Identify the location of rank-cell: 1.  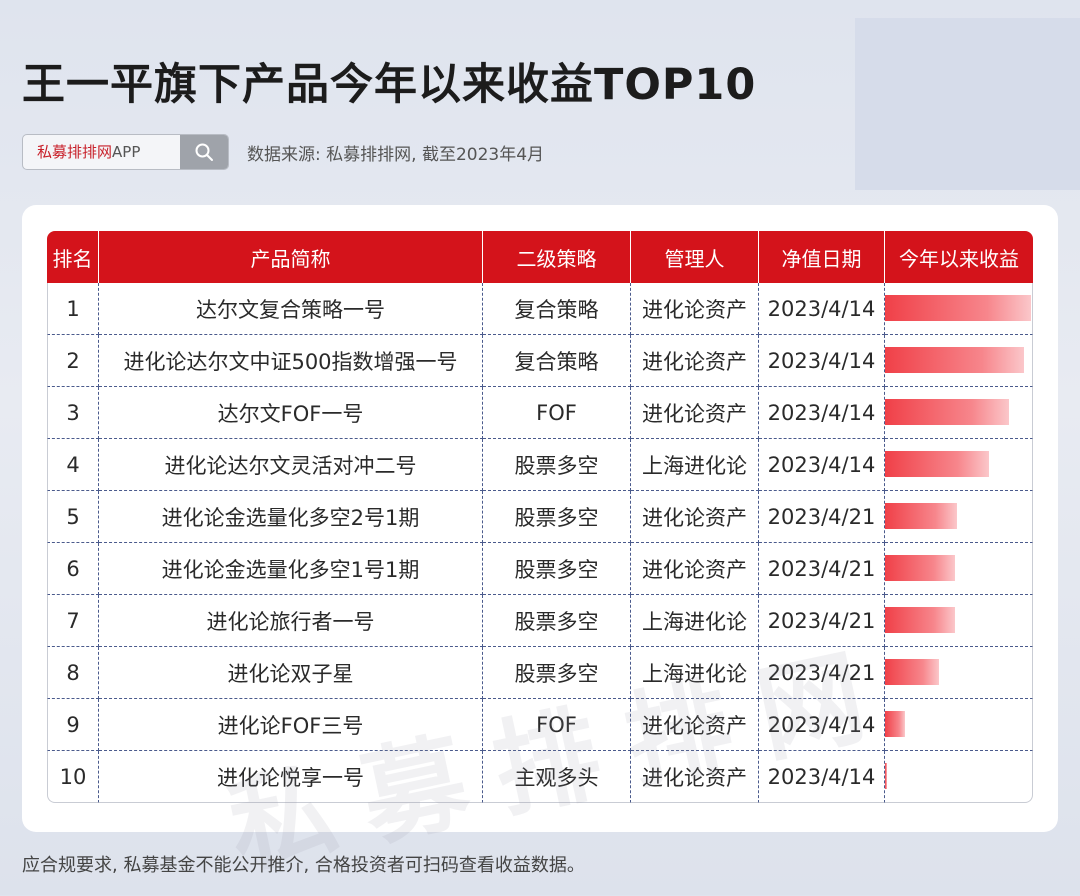
(73, 309).